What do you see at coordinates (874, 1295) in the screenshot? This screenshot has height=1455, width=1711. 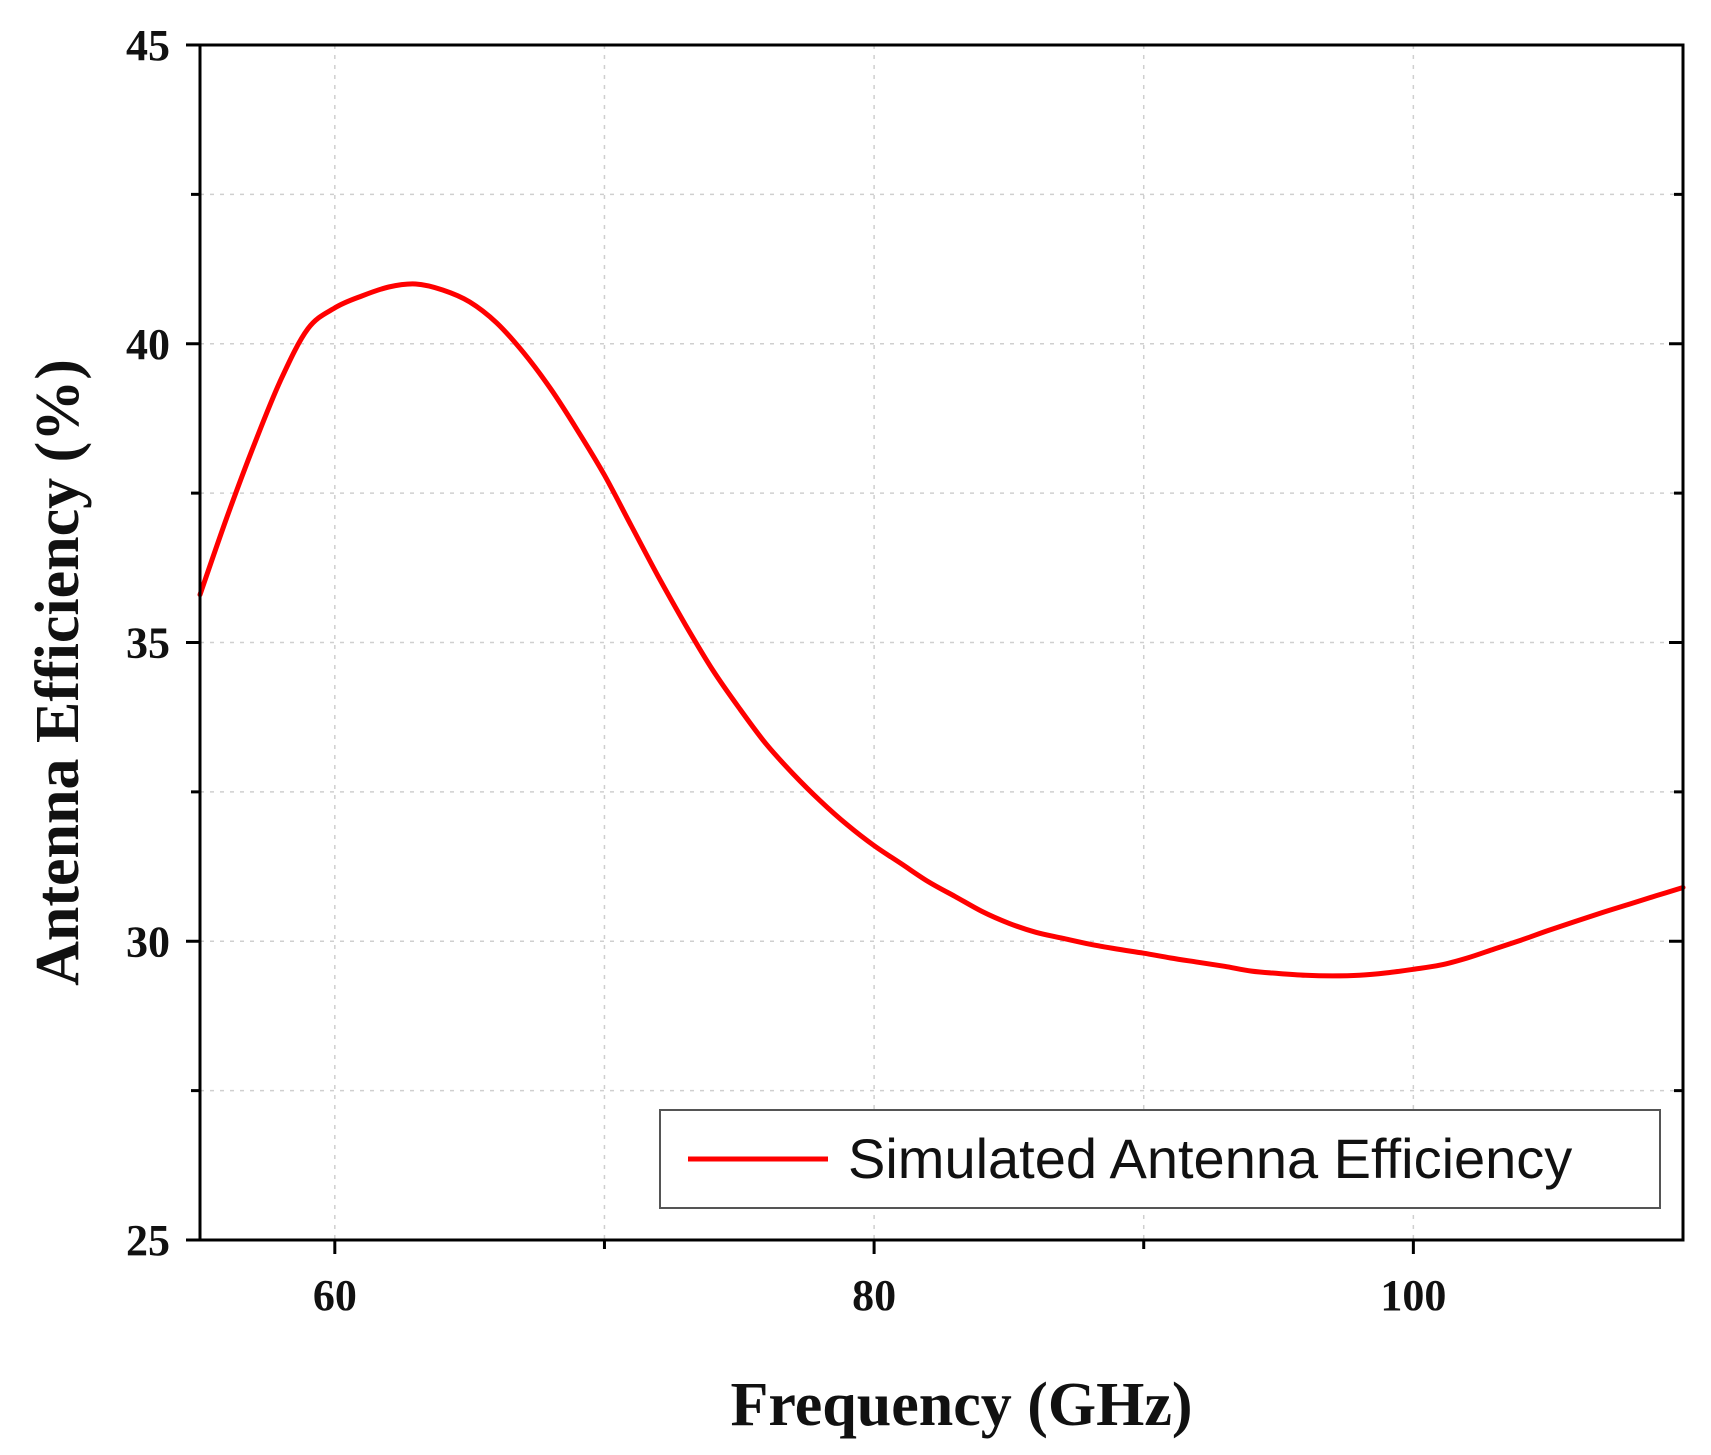 I see `x-tick-label-80: 80` at bounding box center [874, 1295].